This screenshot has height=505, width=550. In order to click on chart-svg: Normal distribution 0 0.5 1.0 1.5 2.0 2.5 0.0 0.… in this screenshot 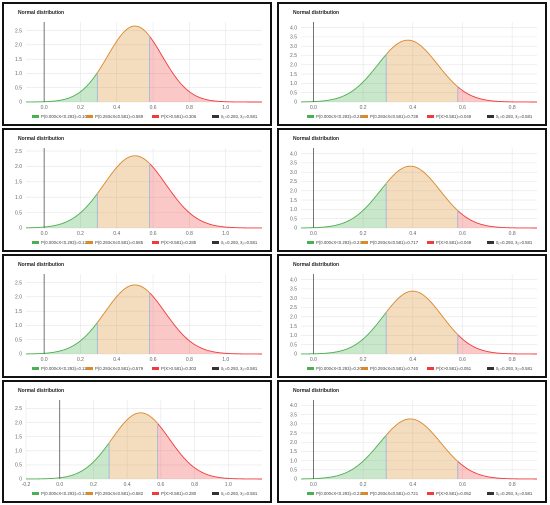, I will do `click(138, 190)`.